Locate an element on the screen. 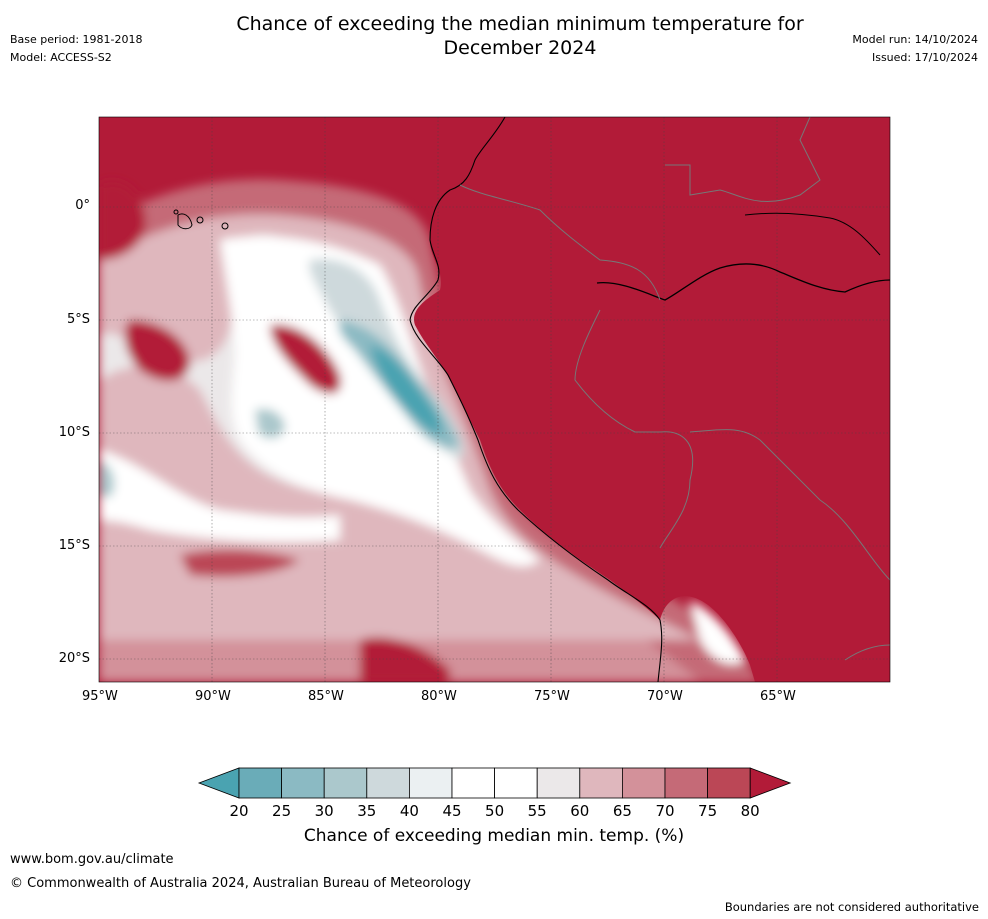 Image resolution: width=988 pixels, height=919 pixels. colorbar-tick-label: 60 is located at coordinates (580, 811).